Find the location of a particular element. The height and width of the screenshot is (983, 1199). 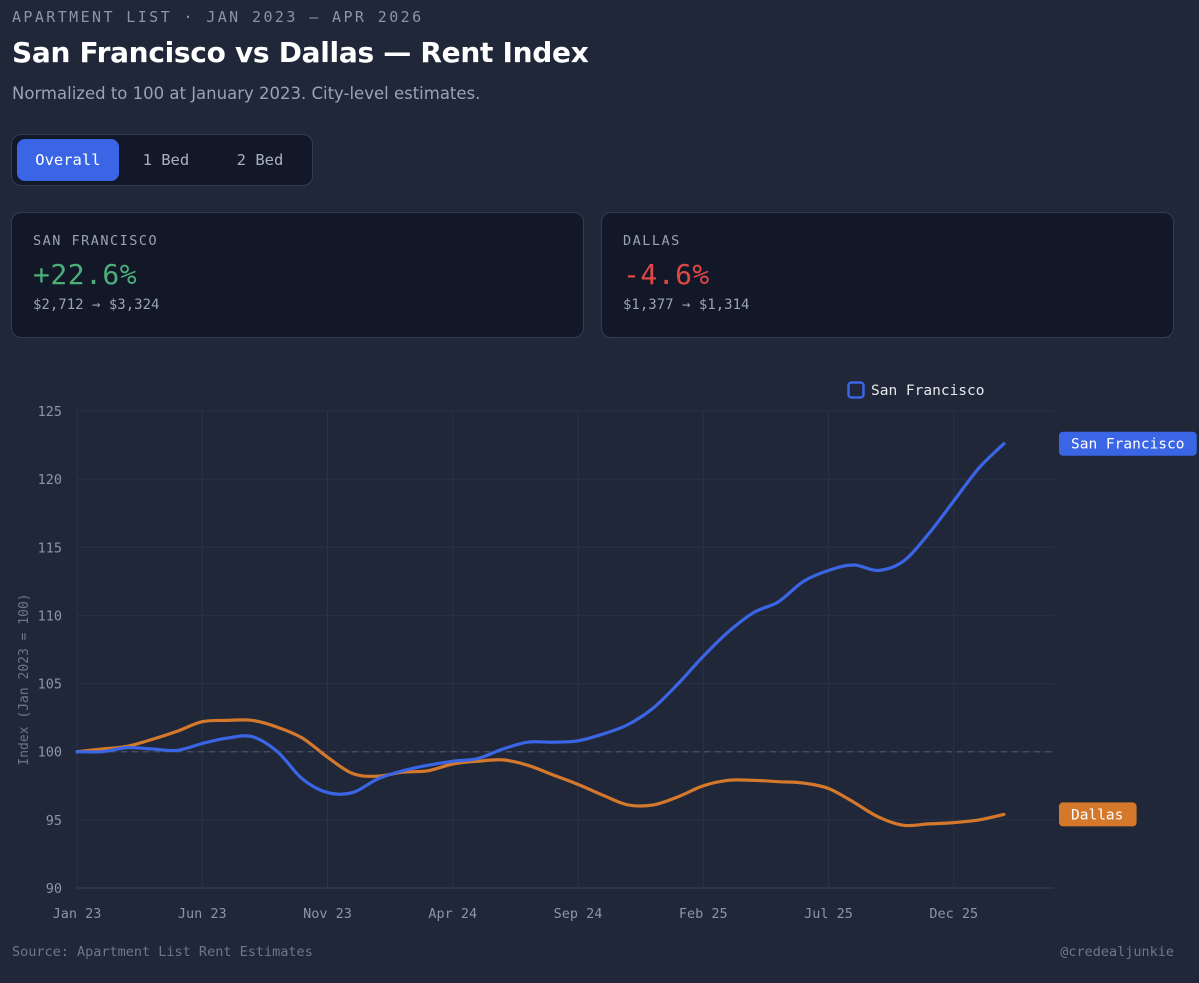

stat-card-label: SAN FRANCISCO is located at coordinates (96, 241).